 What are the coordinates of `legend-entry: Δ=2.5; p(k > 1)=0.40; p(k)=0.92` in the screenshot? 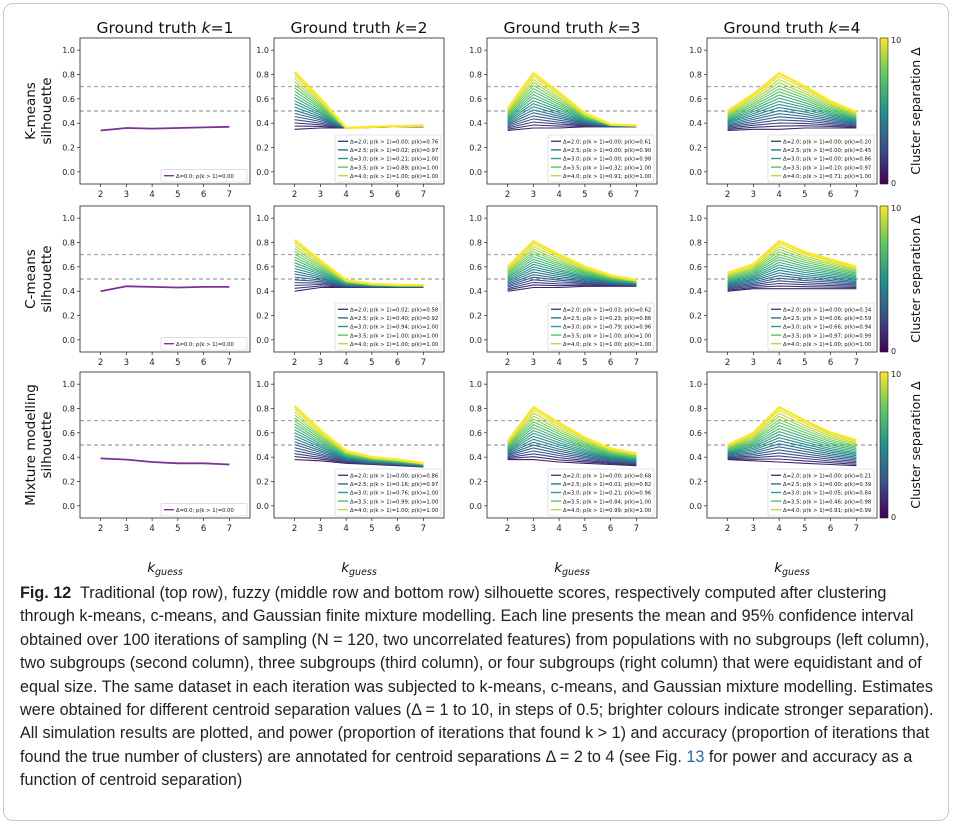 It's located at (394, 319).